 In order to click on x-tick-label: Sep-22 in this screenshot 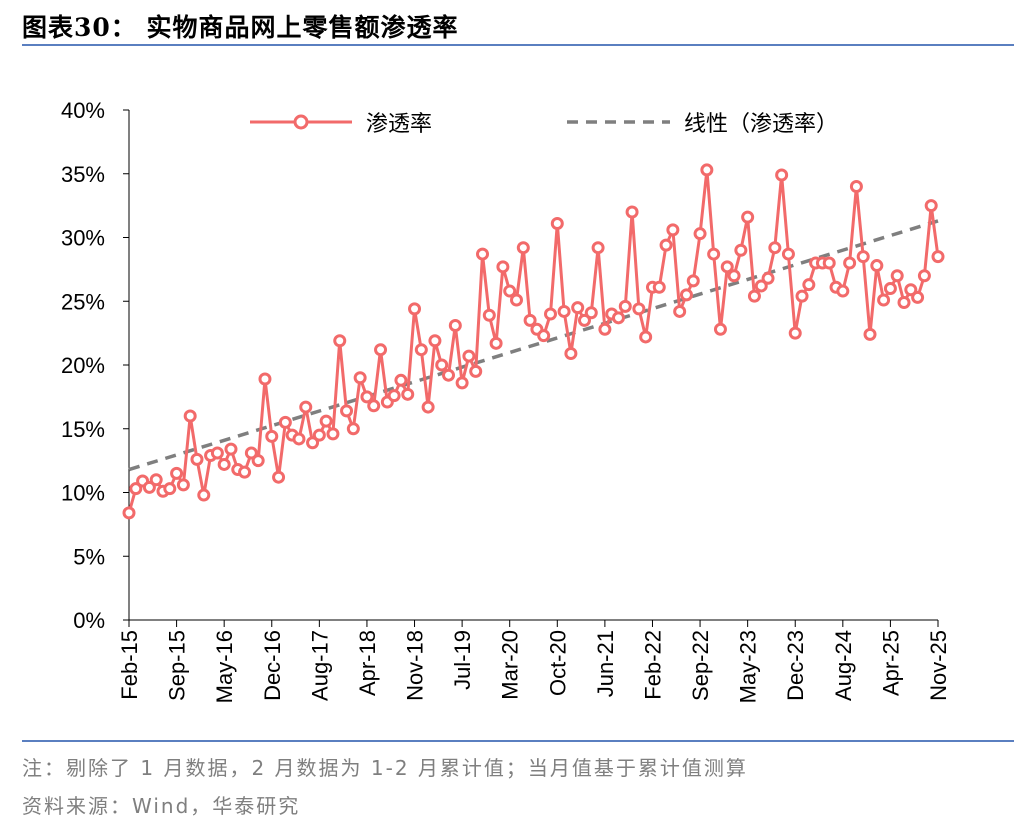, I will do `click(700, 665)`.